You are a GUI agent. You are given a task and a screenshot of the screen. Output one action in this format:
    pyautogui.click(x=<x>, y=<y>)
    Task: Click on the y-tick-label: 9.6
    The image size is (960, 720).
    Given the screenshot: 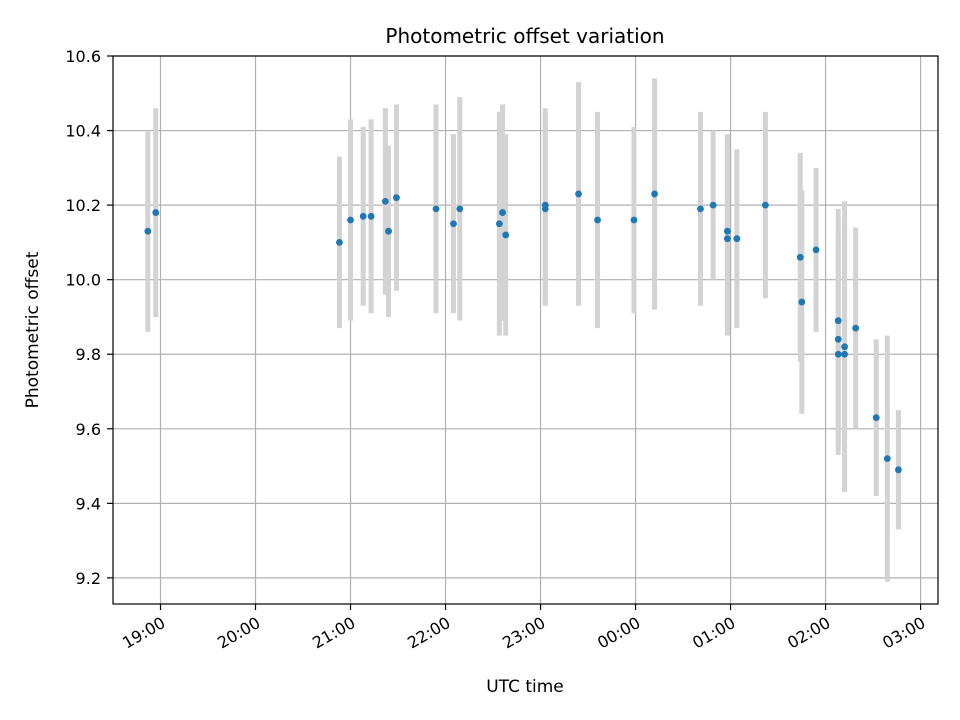 What is the action you would take?
    pyautogui.click(x=88, y=429)
    